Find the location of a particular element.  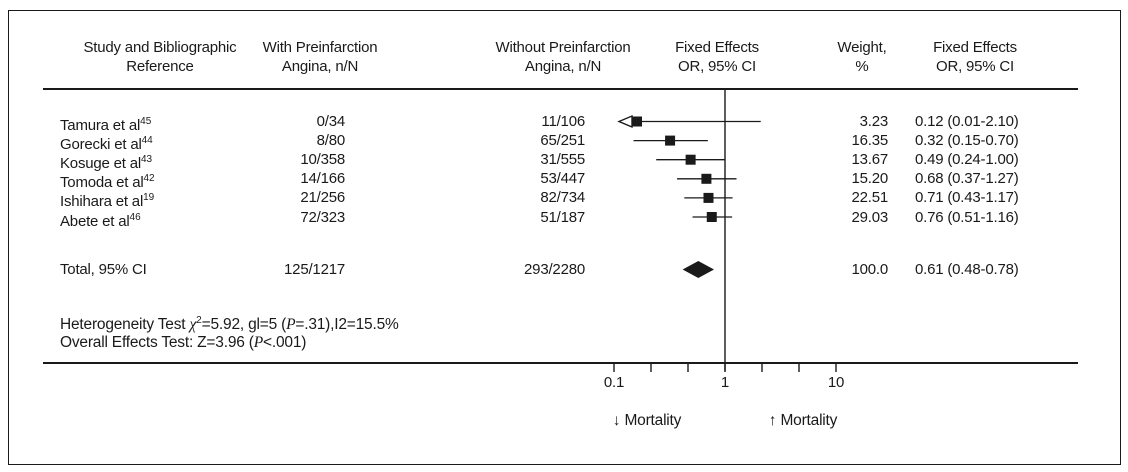

column-header-without-angina: Without Preinfarction Angina, n/N is located at coordinates (563, 57).